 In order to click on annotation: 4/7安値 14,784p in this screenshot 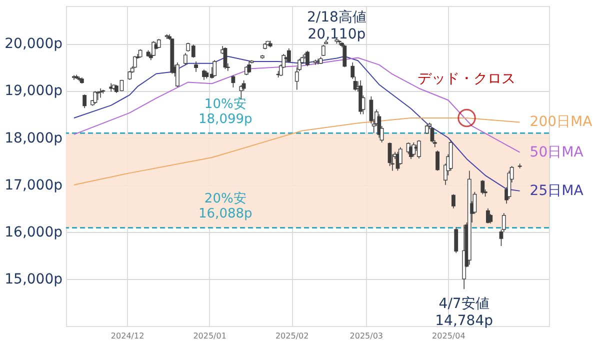, I will do `click(464, 313)`.